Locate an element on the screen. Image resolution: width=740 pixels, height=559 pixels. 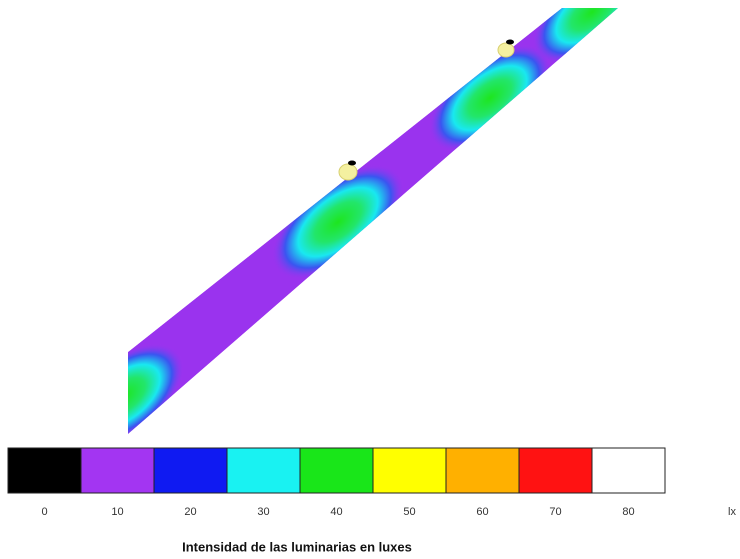
unit-label: lx is located at coordinates (732, 512).